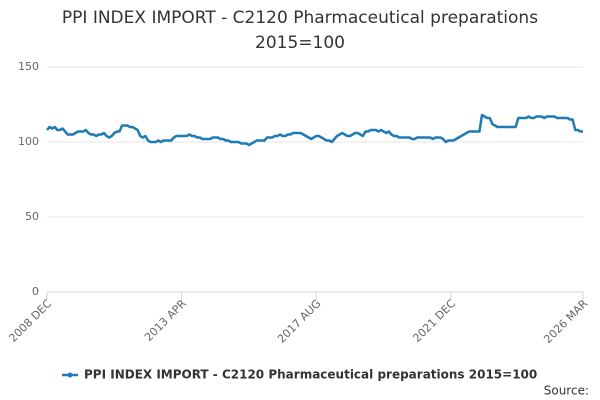 The image size is (600, 400). Describe the element at coordinates (434, 321) in the screenshot. I see `x-tick-label: 2021 DEC` at that location.